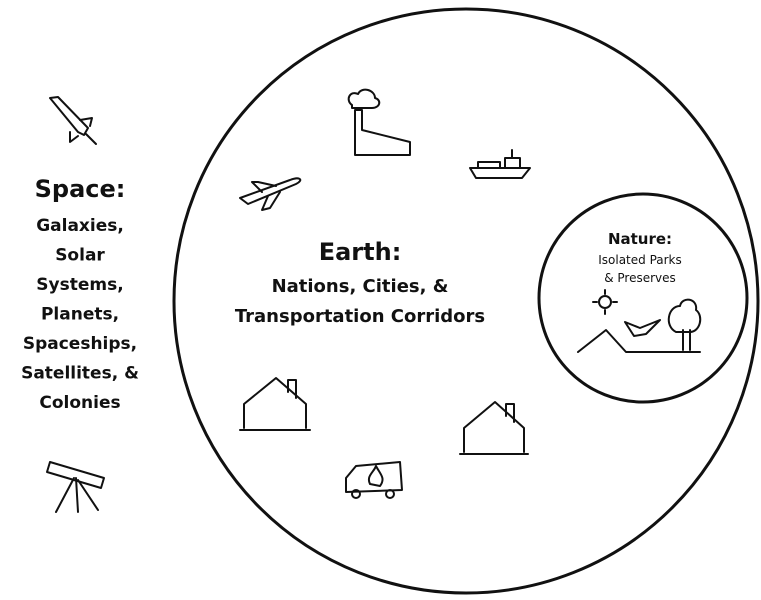 This screenshot has height=600, width=761. Describe the element at coordinates (80, 344) in the screenshot. I see `space-line: Spaceships,` at that location.